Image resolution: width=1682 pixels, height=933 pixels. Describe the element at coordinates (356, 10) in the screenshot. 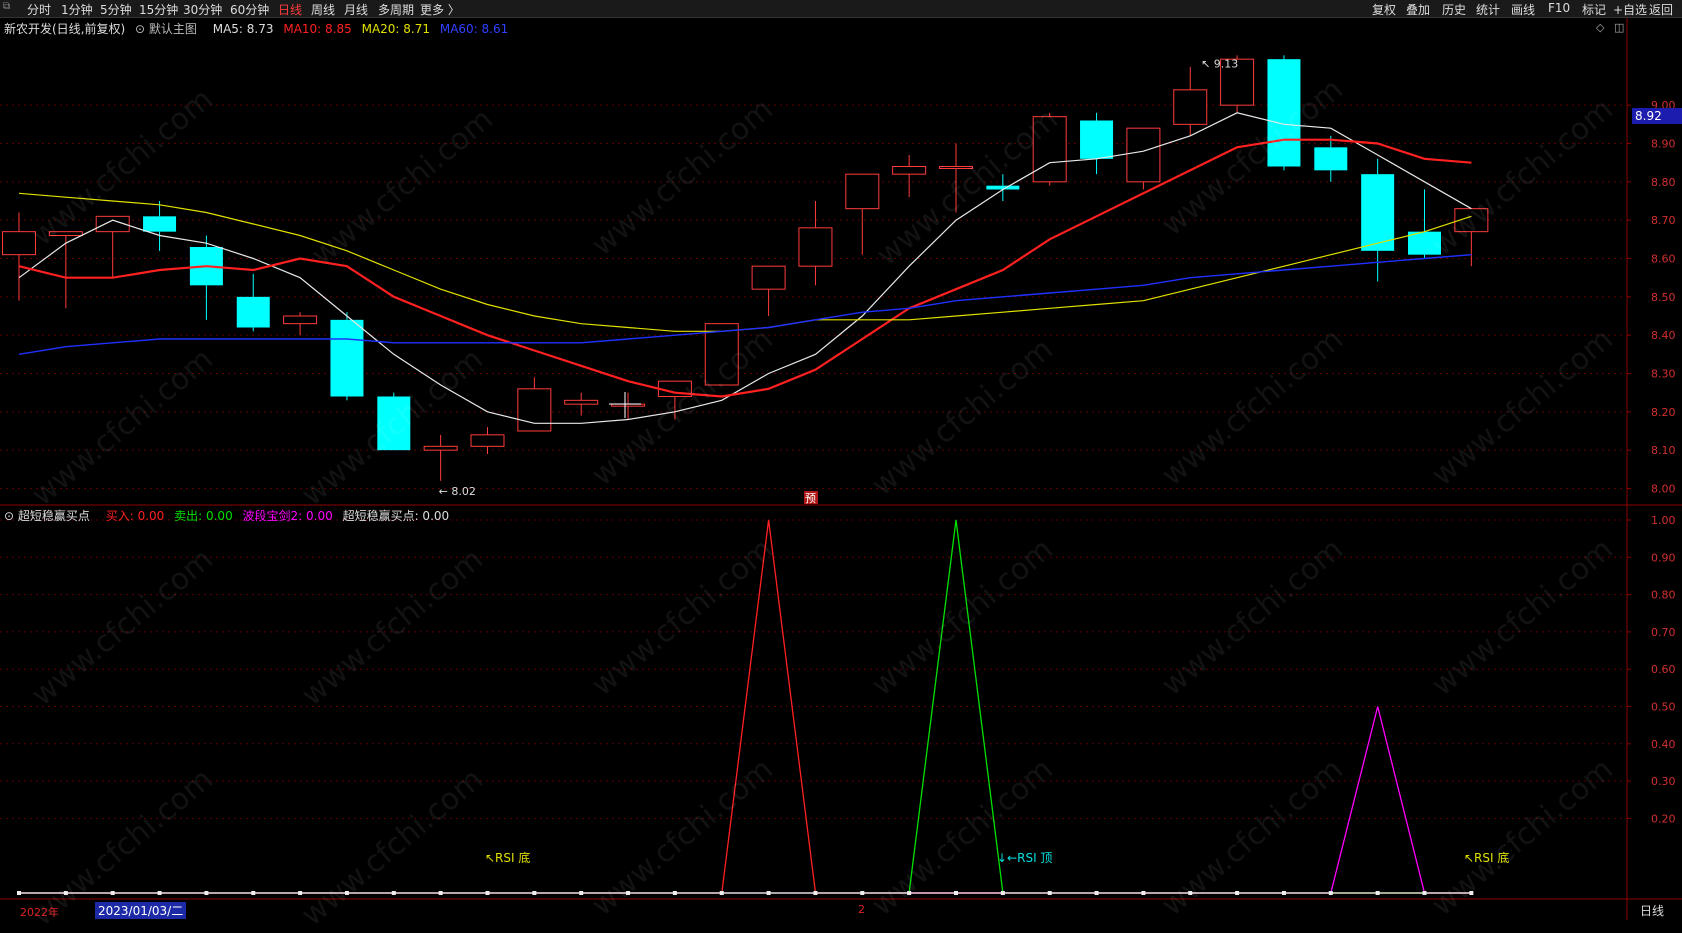

I see `toolbar-tab-8: 月线` at that location.